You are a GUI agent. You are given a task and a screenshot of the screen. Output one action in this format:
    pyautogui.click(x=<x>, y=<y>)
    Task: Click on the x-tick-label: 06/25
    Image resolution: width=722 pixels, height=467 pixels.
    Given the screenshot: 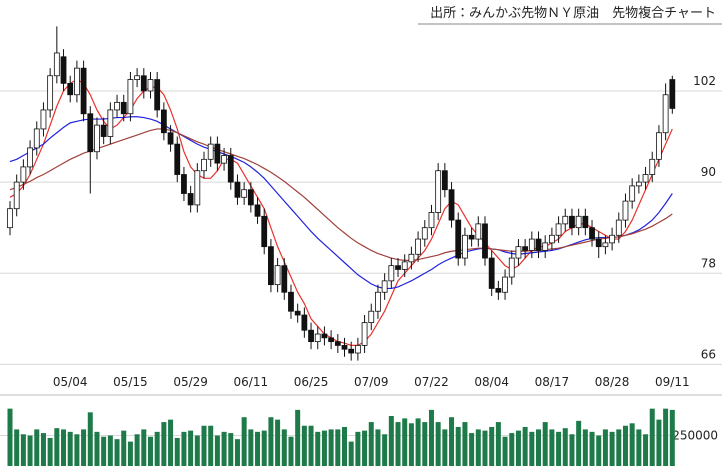 What is the action you would take?
    pyautogui.click(x=311, y=382)
    